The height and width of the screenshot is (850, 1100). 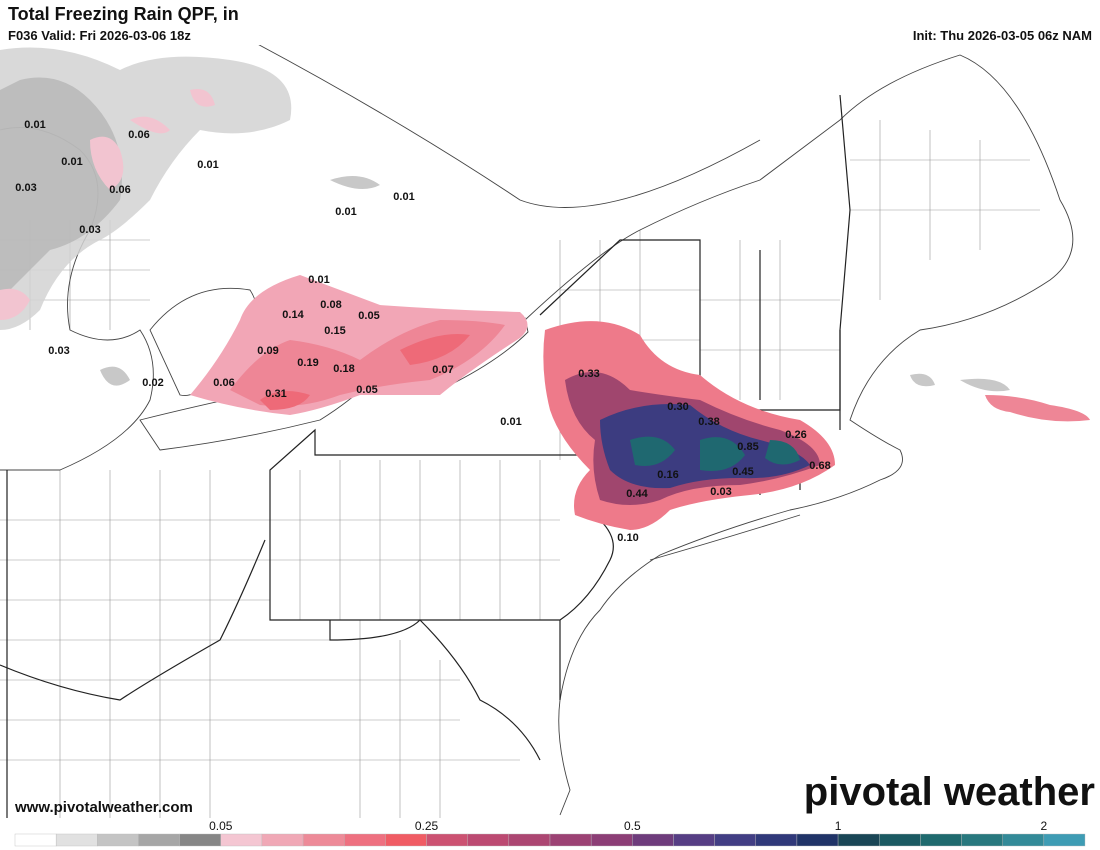 What do you see at coordinates (632, 826) in the screenshot?
I see `colorbar-label: 0.5` at bounding box center [632, 826].